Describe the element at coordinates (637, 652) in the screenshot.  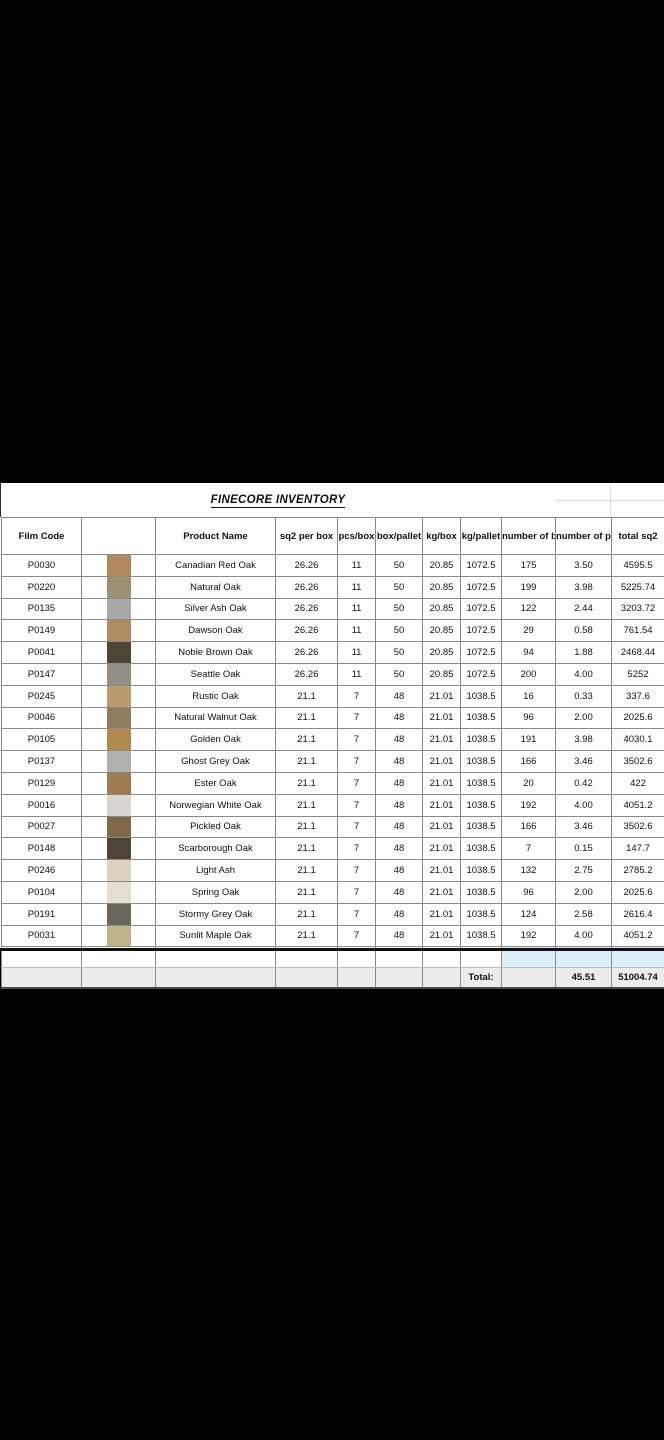
I see `cell-total-sq2: 2468.44` at that location.